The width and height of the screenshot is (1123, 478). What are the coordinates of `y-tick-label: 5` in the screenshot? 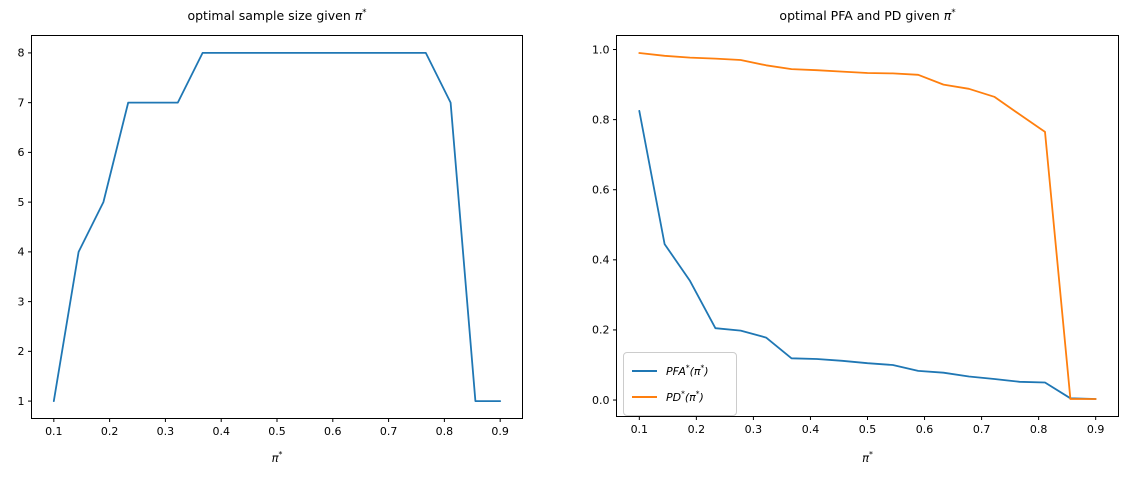 It's located at (21, 202).